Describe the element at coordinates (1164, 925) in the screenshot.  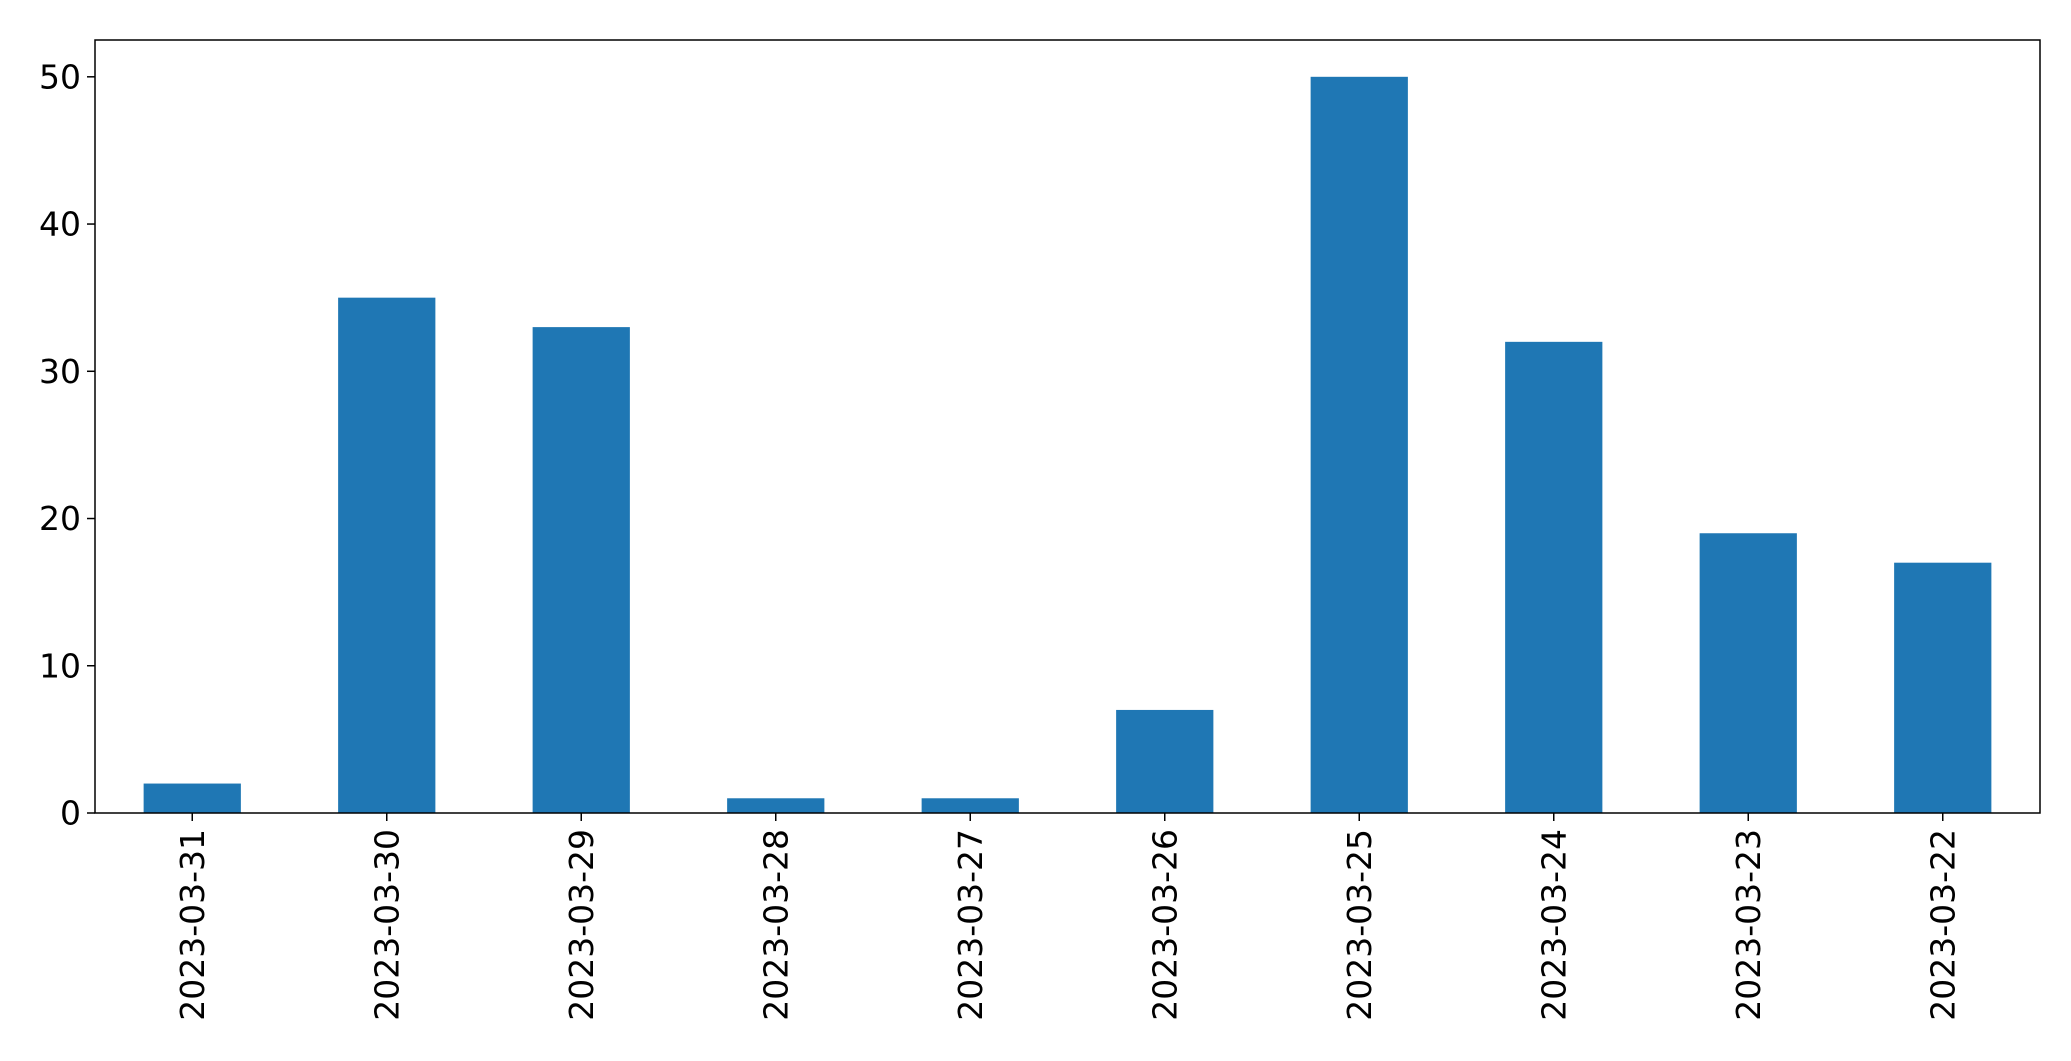
I see `x-tick-label: 2023-03-26` at that location.